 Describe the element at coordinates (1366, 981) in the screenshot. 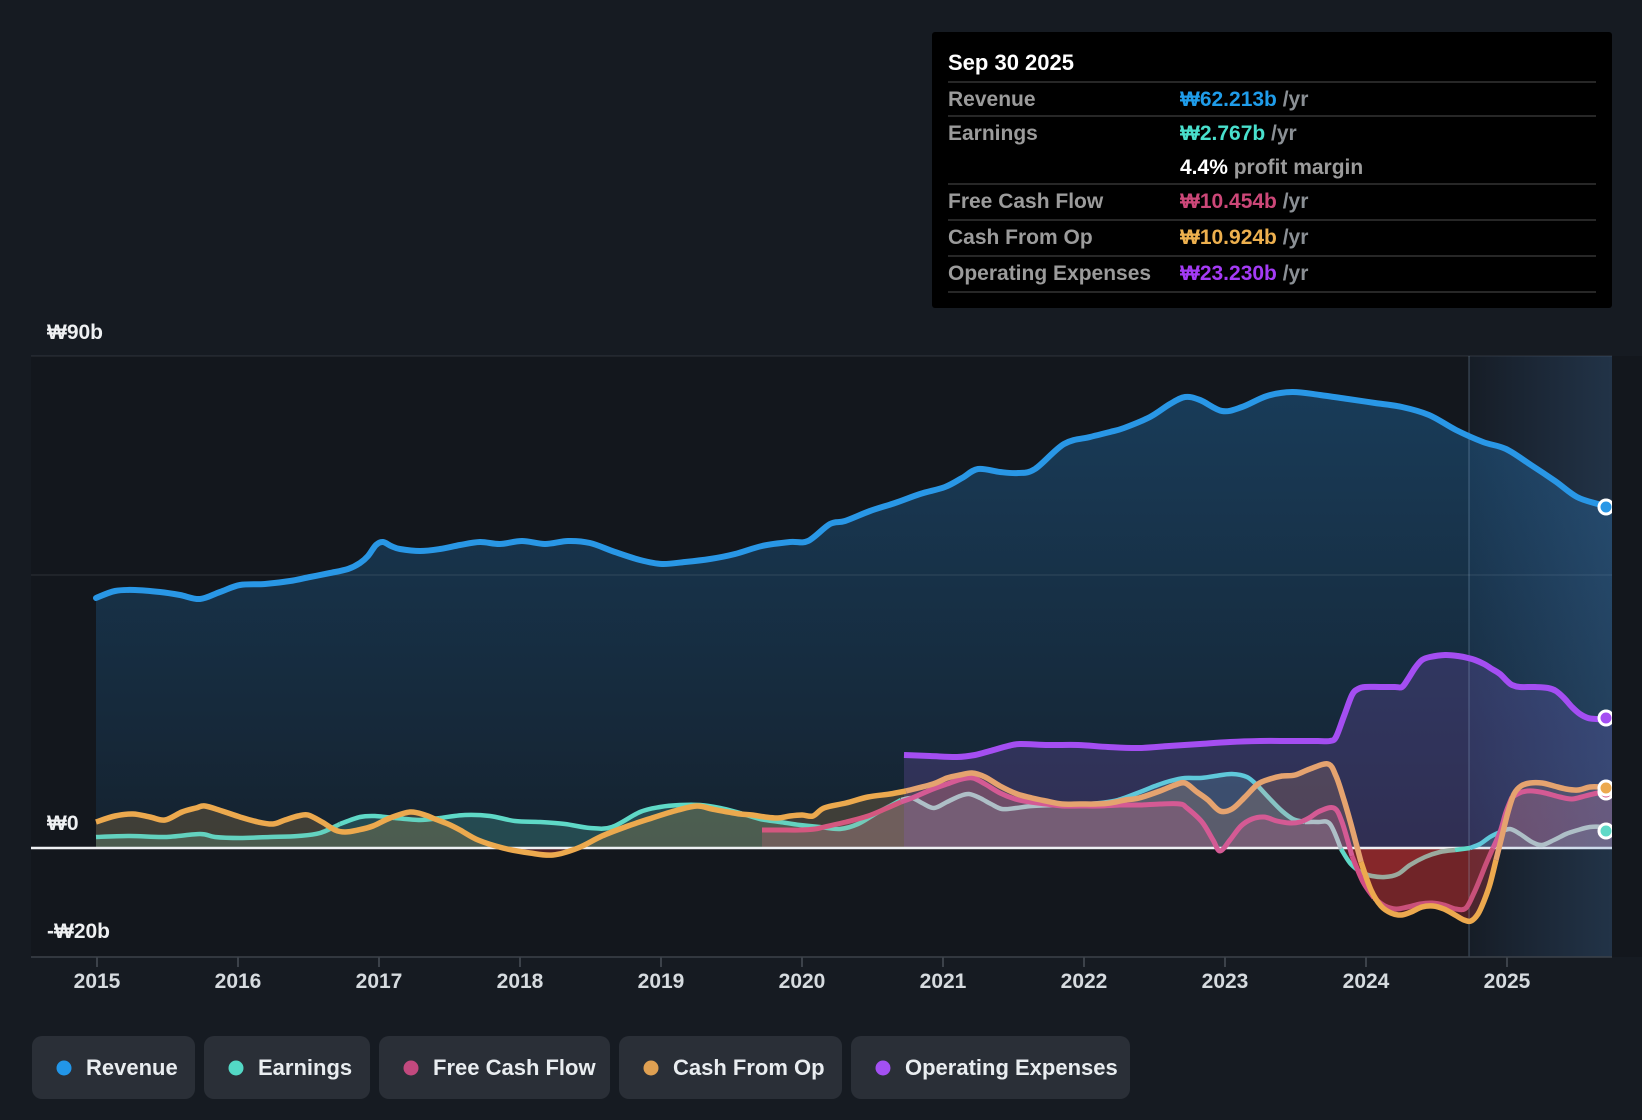

I see `svg-text: 2024` at that location.